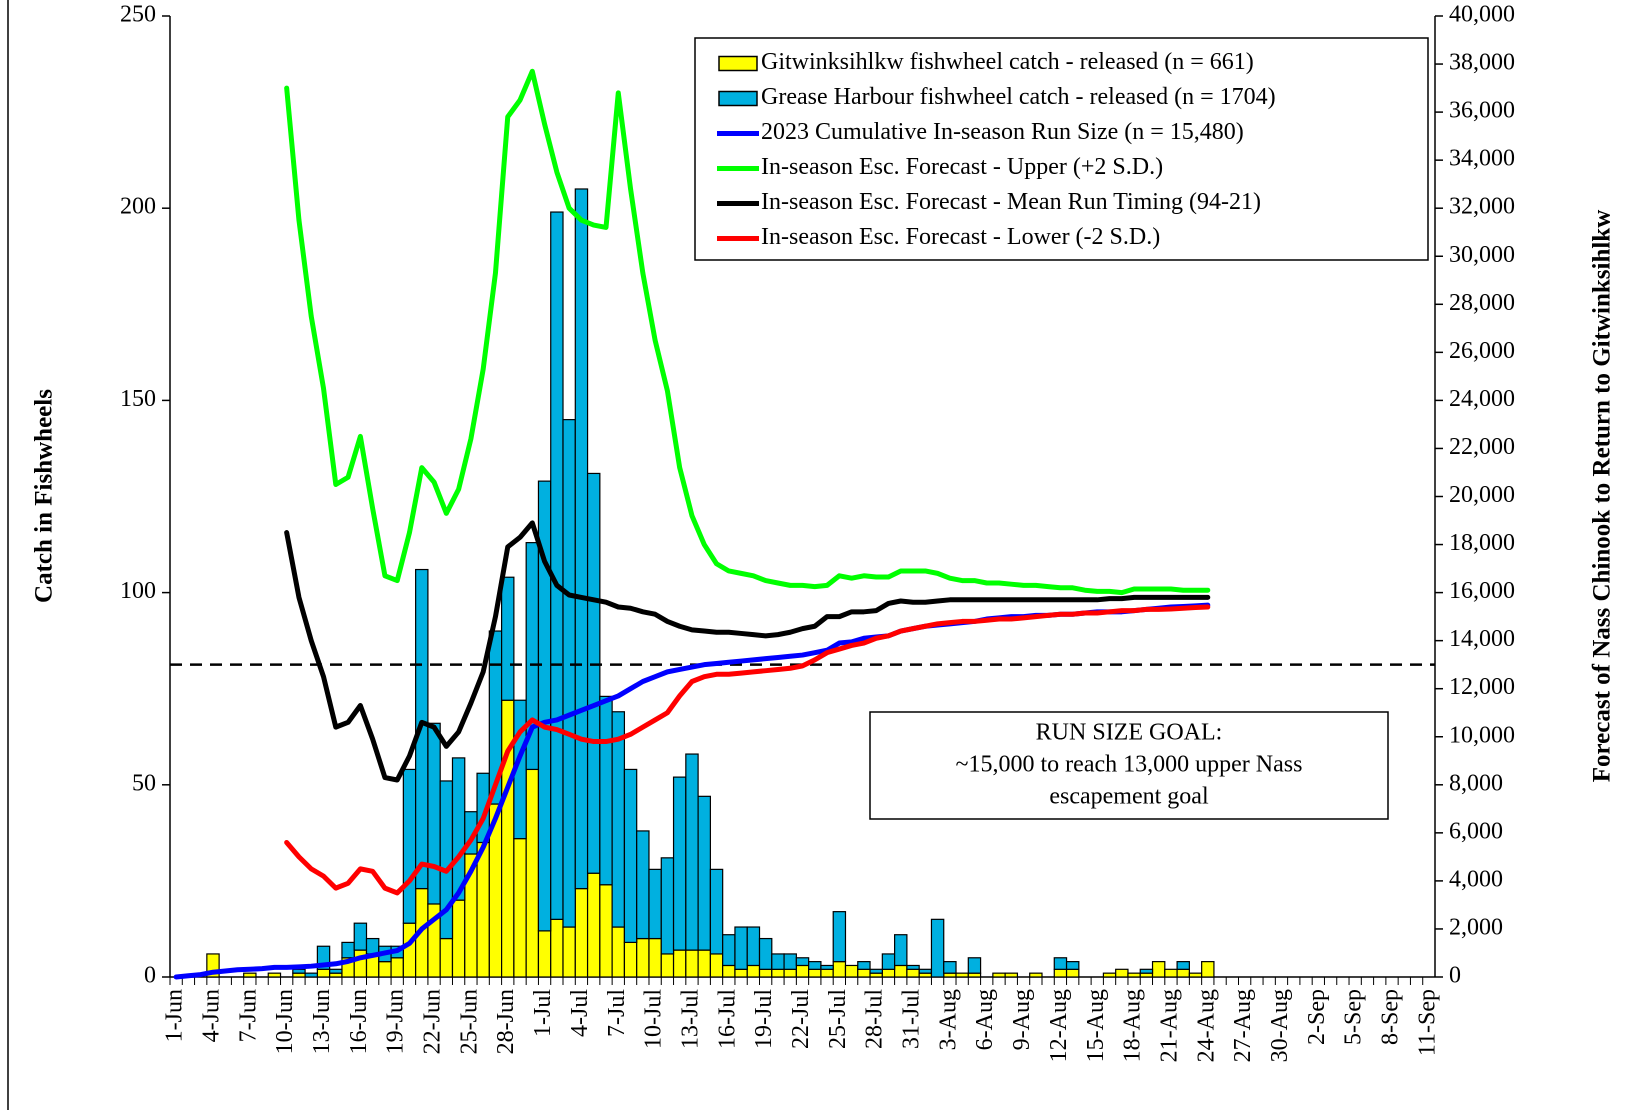 The width and height of the screenshot is (1627, 1110). What do you see at coordinates (654, 1019) in the screenshot?
I see `x-tick-label: 10-Jul` at bounding box center [654, 1019].